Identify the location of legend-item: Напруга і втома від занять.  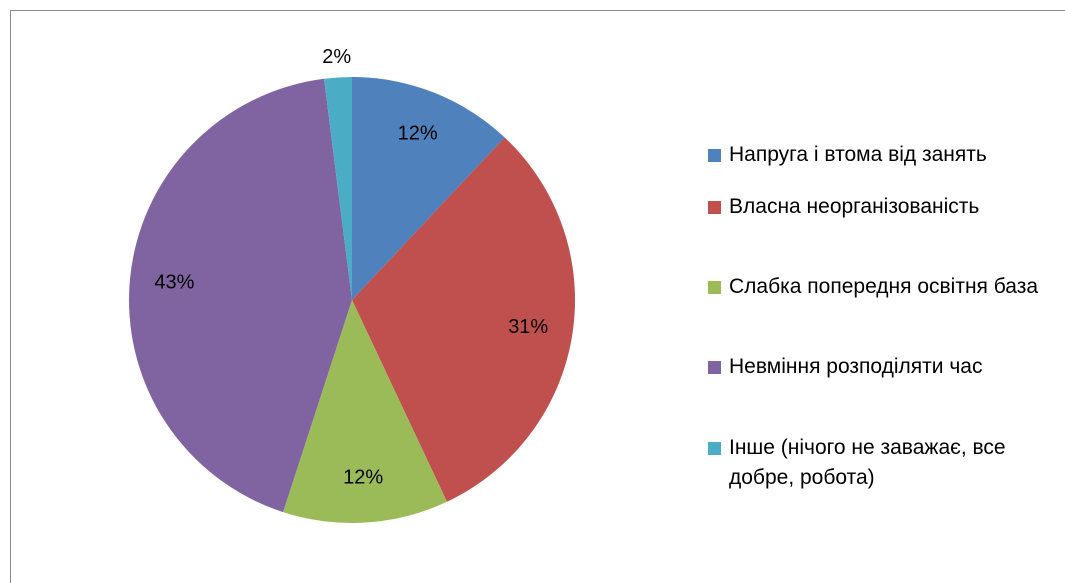
(886, 155).